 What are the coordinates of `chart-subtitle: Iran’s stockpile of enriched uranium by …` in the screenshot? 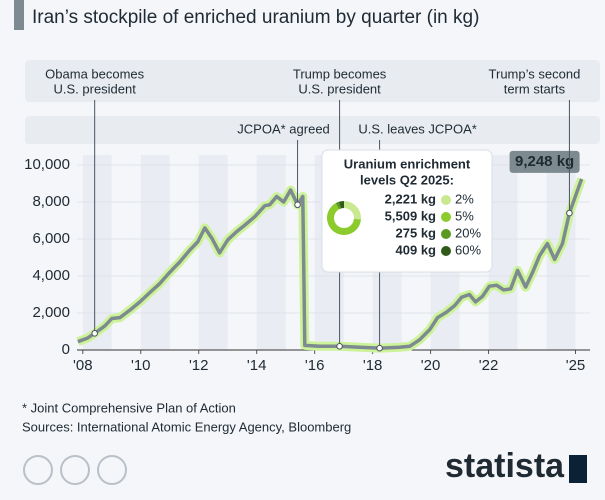 It's located at (255, 17).